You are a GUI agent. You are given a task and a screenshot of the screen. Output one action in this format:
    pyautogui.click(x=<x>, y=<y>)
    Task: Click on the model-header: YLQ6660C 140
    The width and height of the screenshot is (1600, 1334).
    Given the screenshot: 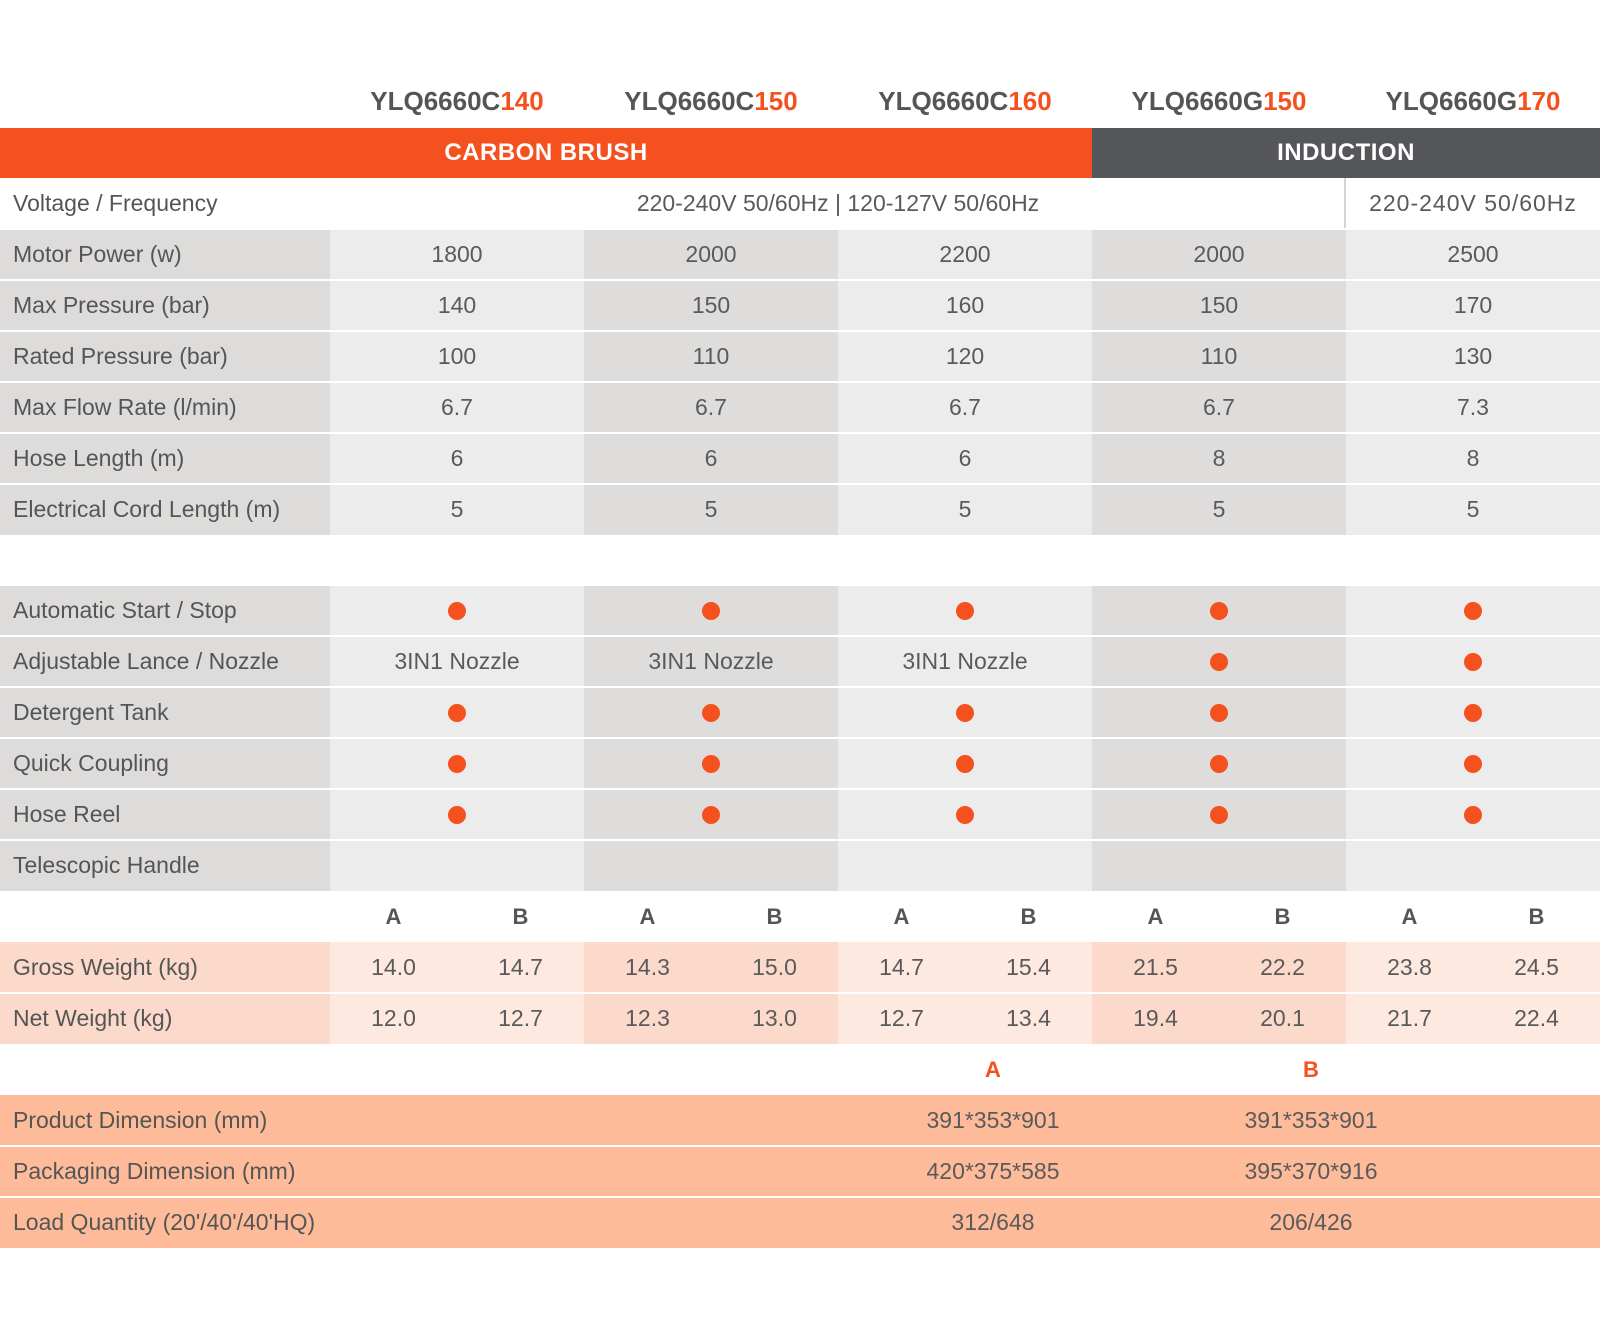 What is the action you would take?
    pyautogui.click(x=457, y=101)
    